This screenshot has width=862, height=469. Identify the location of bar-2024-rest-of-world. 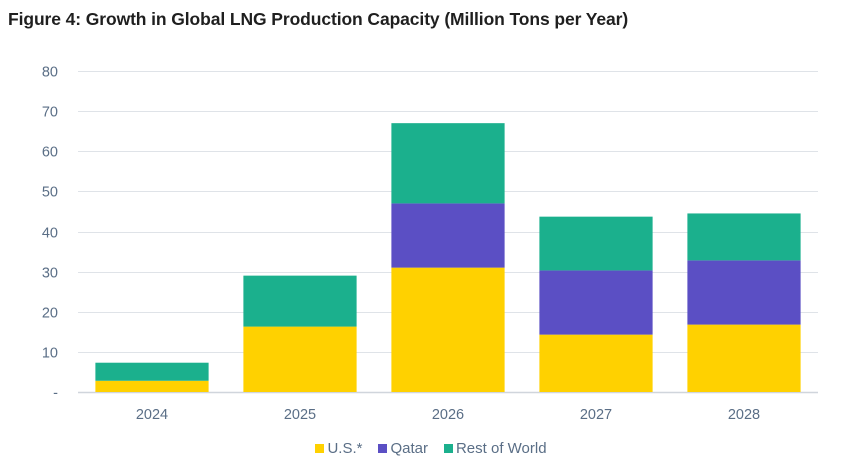
(152, 371).